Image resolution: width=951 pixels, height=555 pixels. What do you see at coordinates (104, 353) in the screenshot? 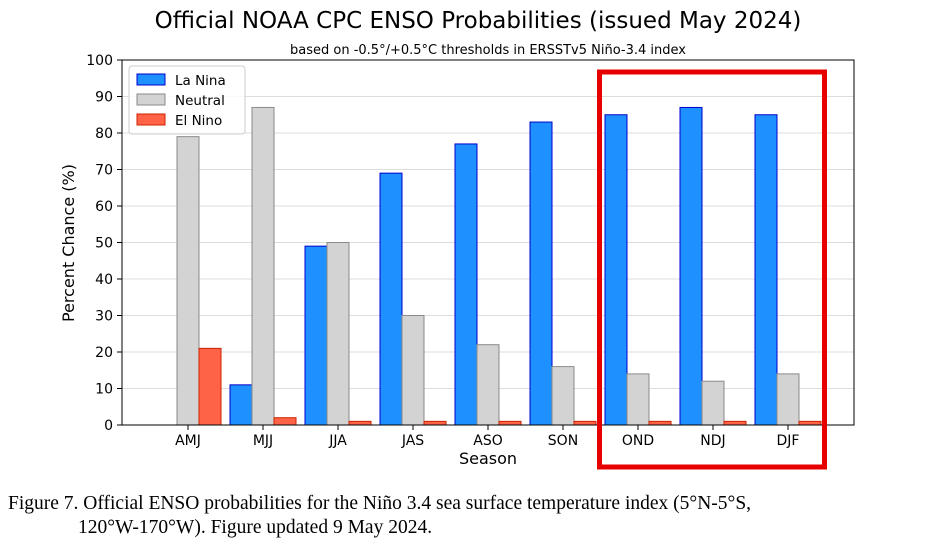
I see `y-tick-label: 20` at bounding box center [104, 353].